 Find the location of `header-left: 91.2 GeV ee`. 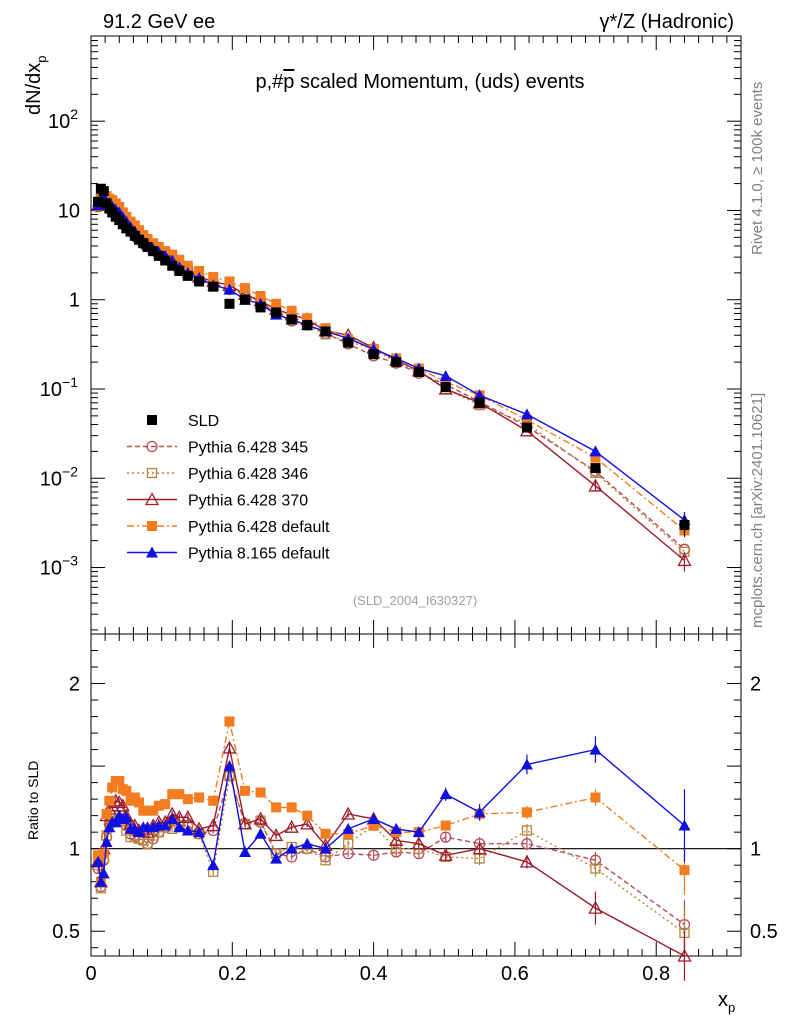

header-left: 91.2 GeV ee is located at coordinates (159, 22).